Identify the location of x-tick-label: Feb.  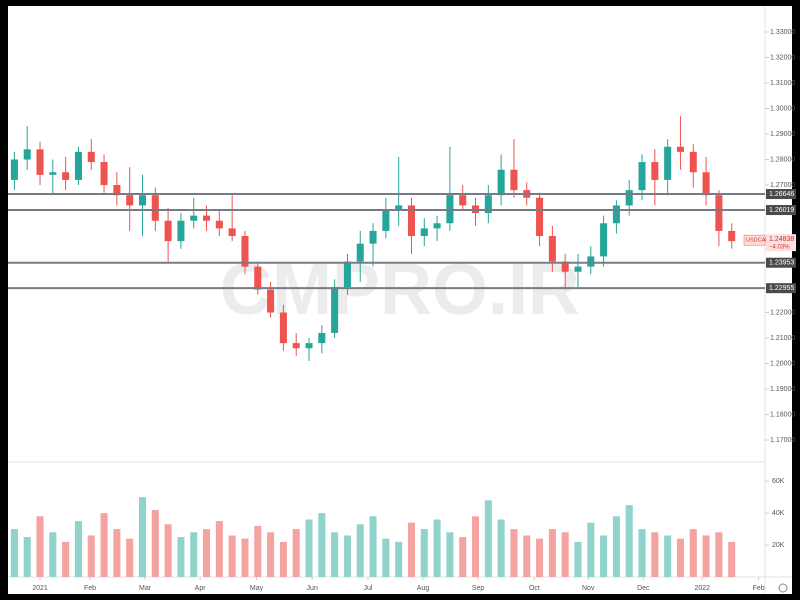
(90, 588).